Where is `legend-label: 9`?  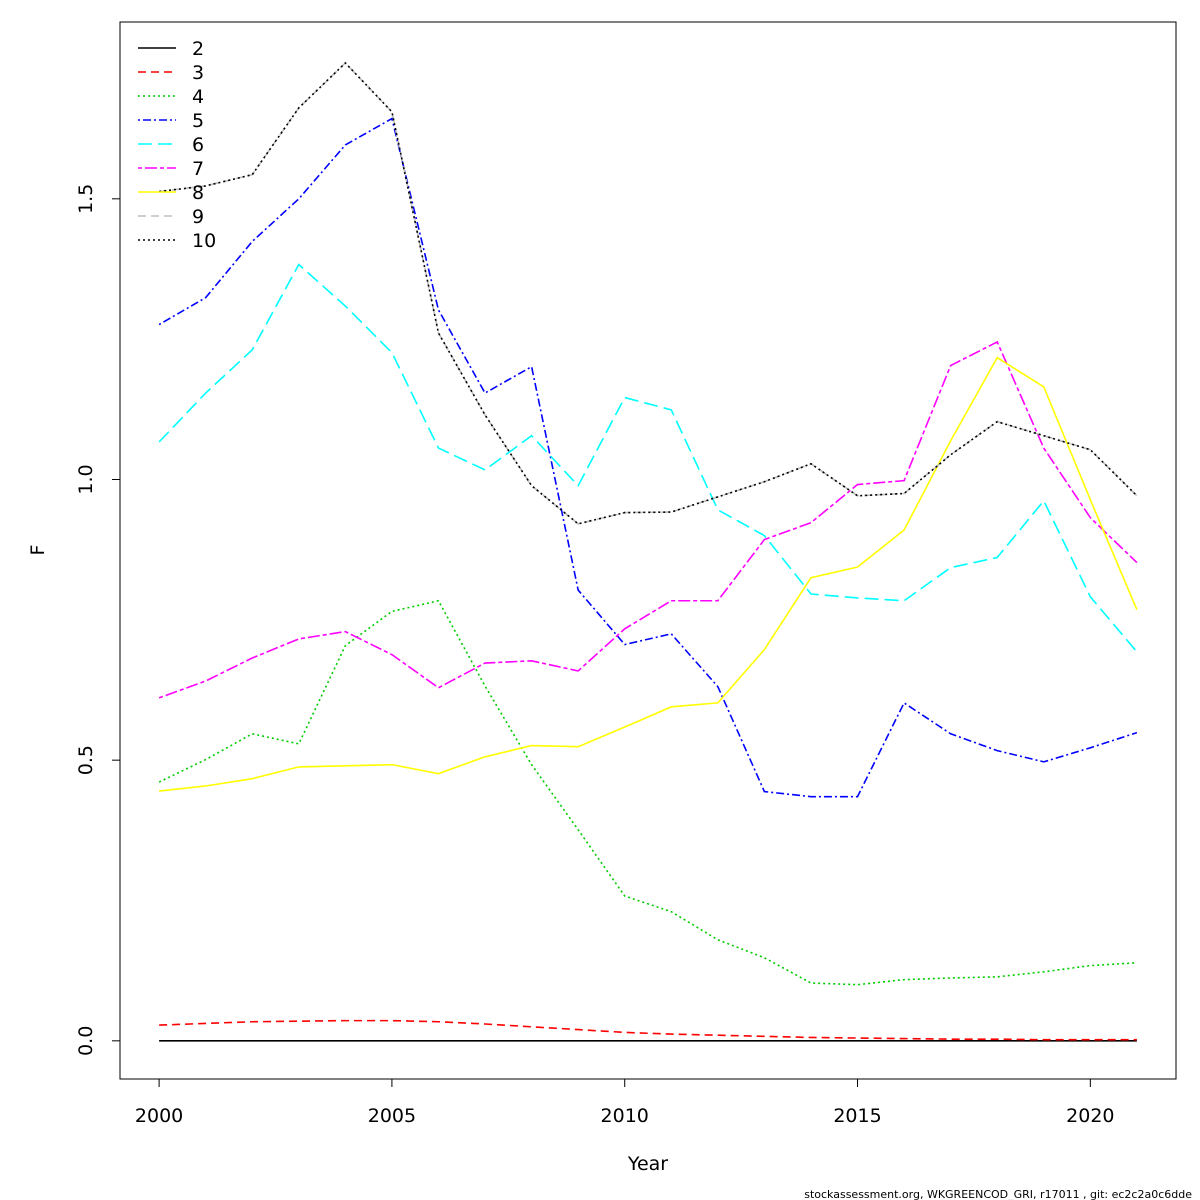
legend-label: 9 is located at coordinates (198, 217).